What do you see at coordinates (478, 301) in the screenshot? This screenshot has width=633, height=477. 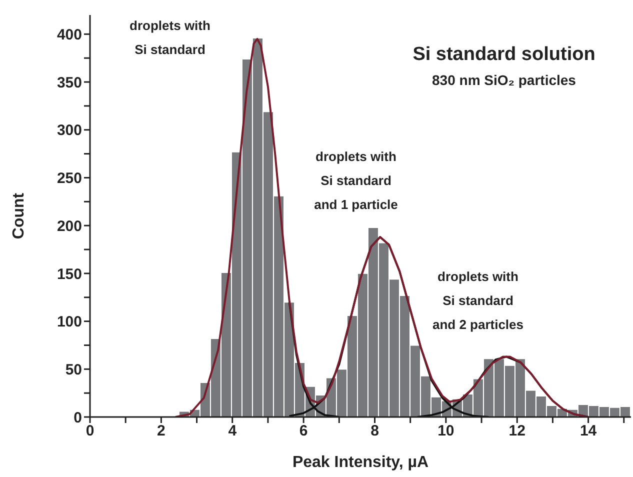 I see `annotation: droplets with Si standard and 2 particles` at bounding box center [478, 301].